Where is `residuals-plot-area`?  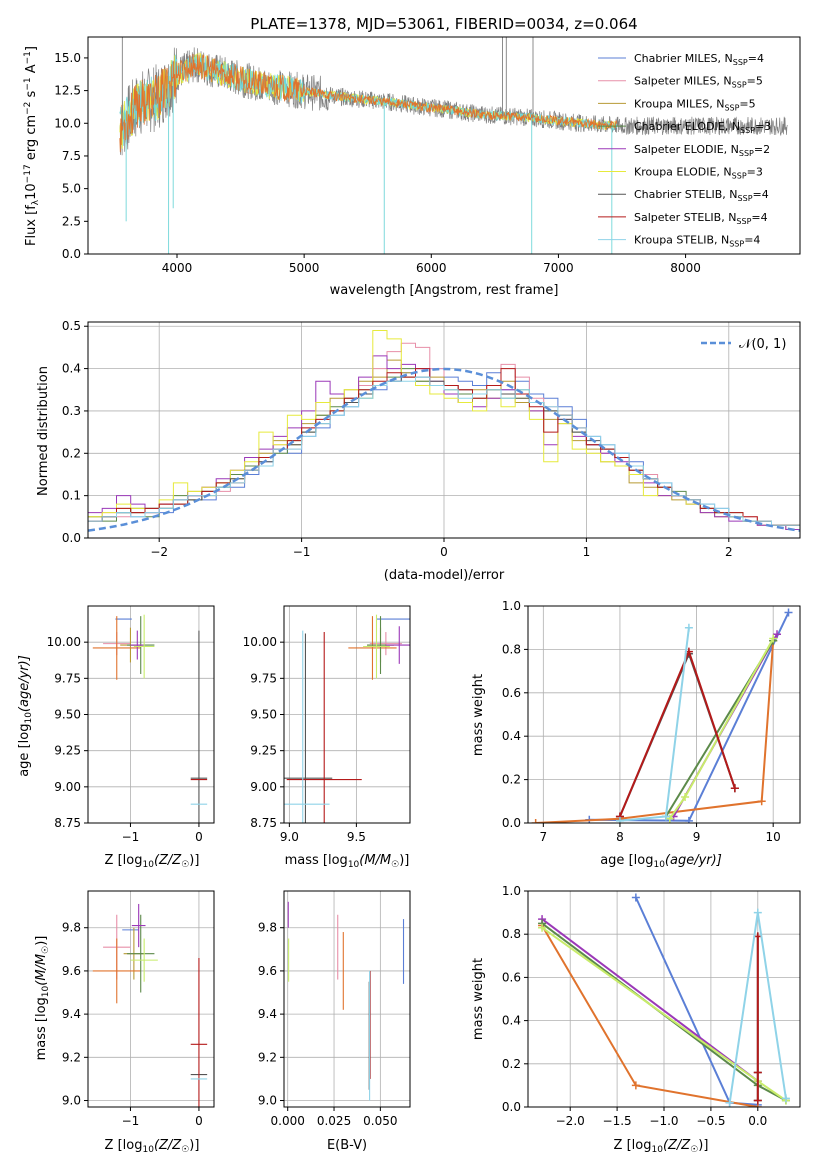
residuals-plot-area is located at coordinates (444, 431).